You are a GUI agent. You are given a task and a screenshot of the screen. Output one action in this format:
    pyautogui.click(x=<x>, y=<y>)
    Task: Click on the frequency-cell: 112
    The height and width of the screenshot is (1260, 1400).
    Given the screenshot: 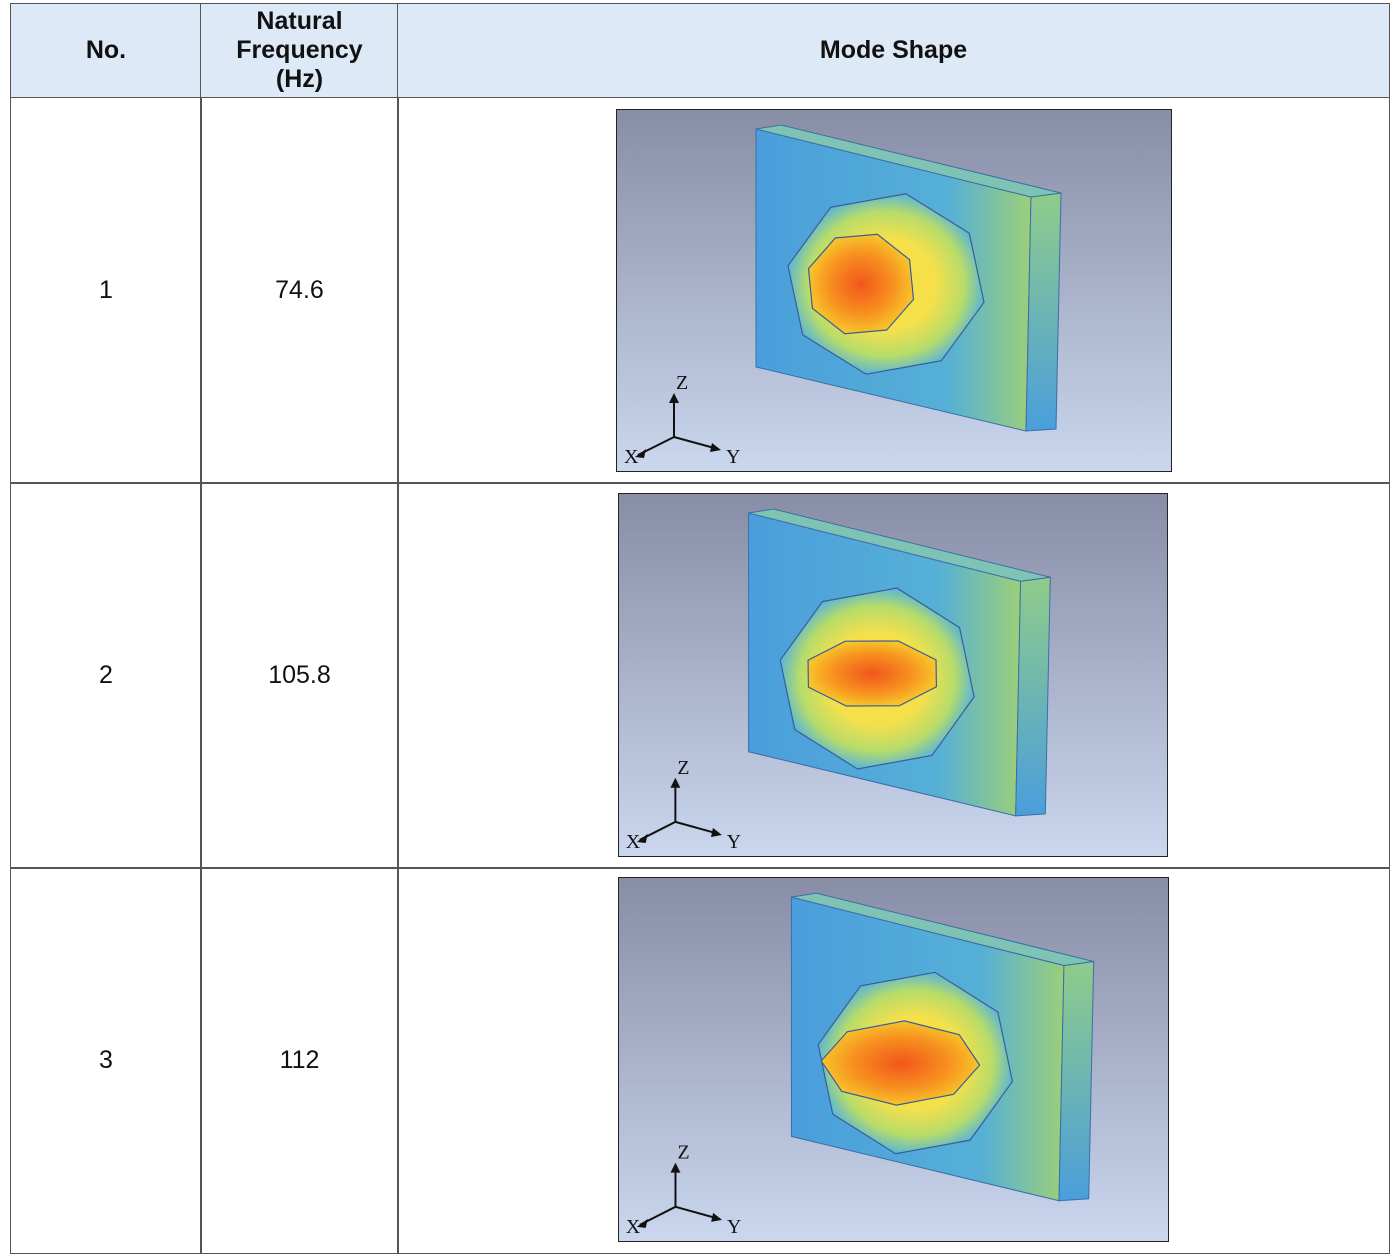 What is the action you would take?
    pyautogui.click(x=299, y=1060)
    